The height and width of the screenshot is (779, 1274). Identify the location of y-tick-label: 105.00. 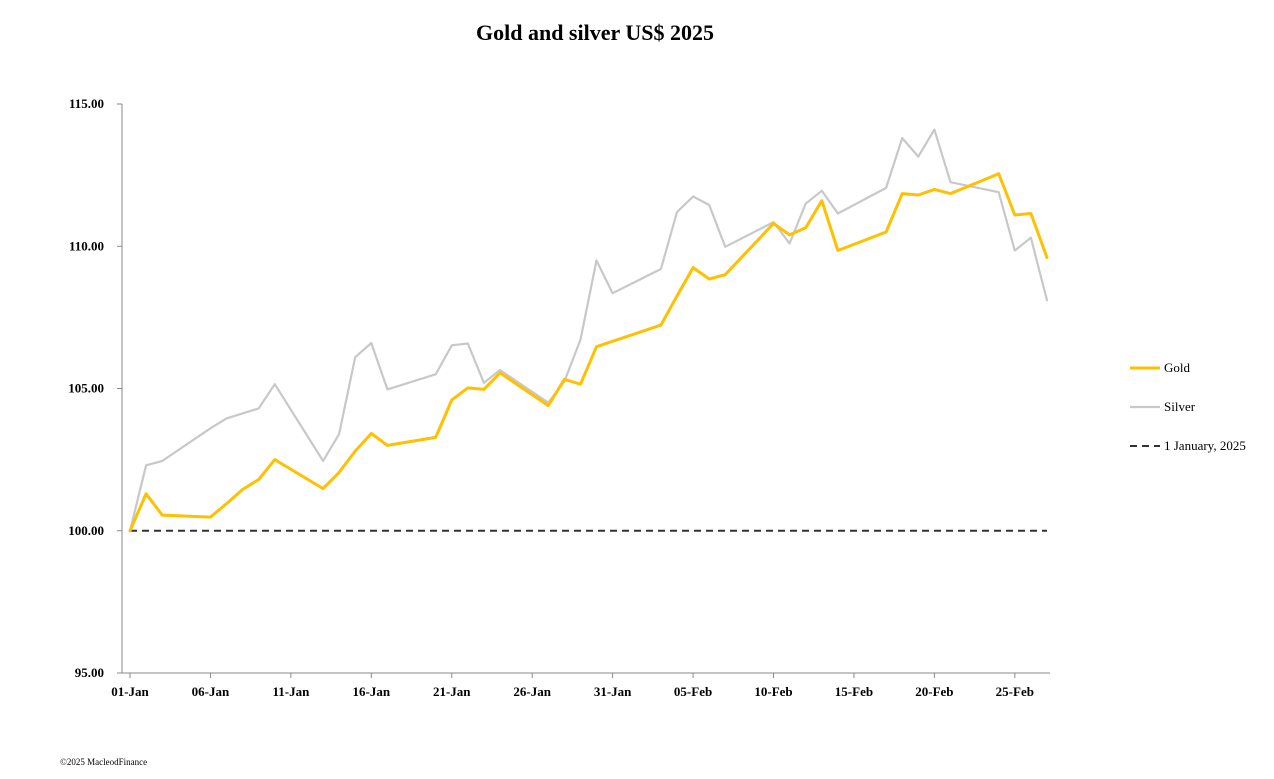
(86, 388).